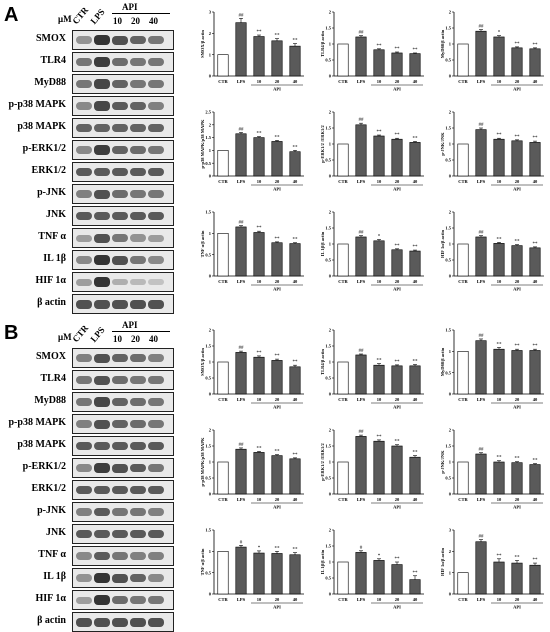 The image size is (550, 632). Describe the element at coordinates (48, 170) in the screenshot. I see `blot-label: ERK1/2` at that location.